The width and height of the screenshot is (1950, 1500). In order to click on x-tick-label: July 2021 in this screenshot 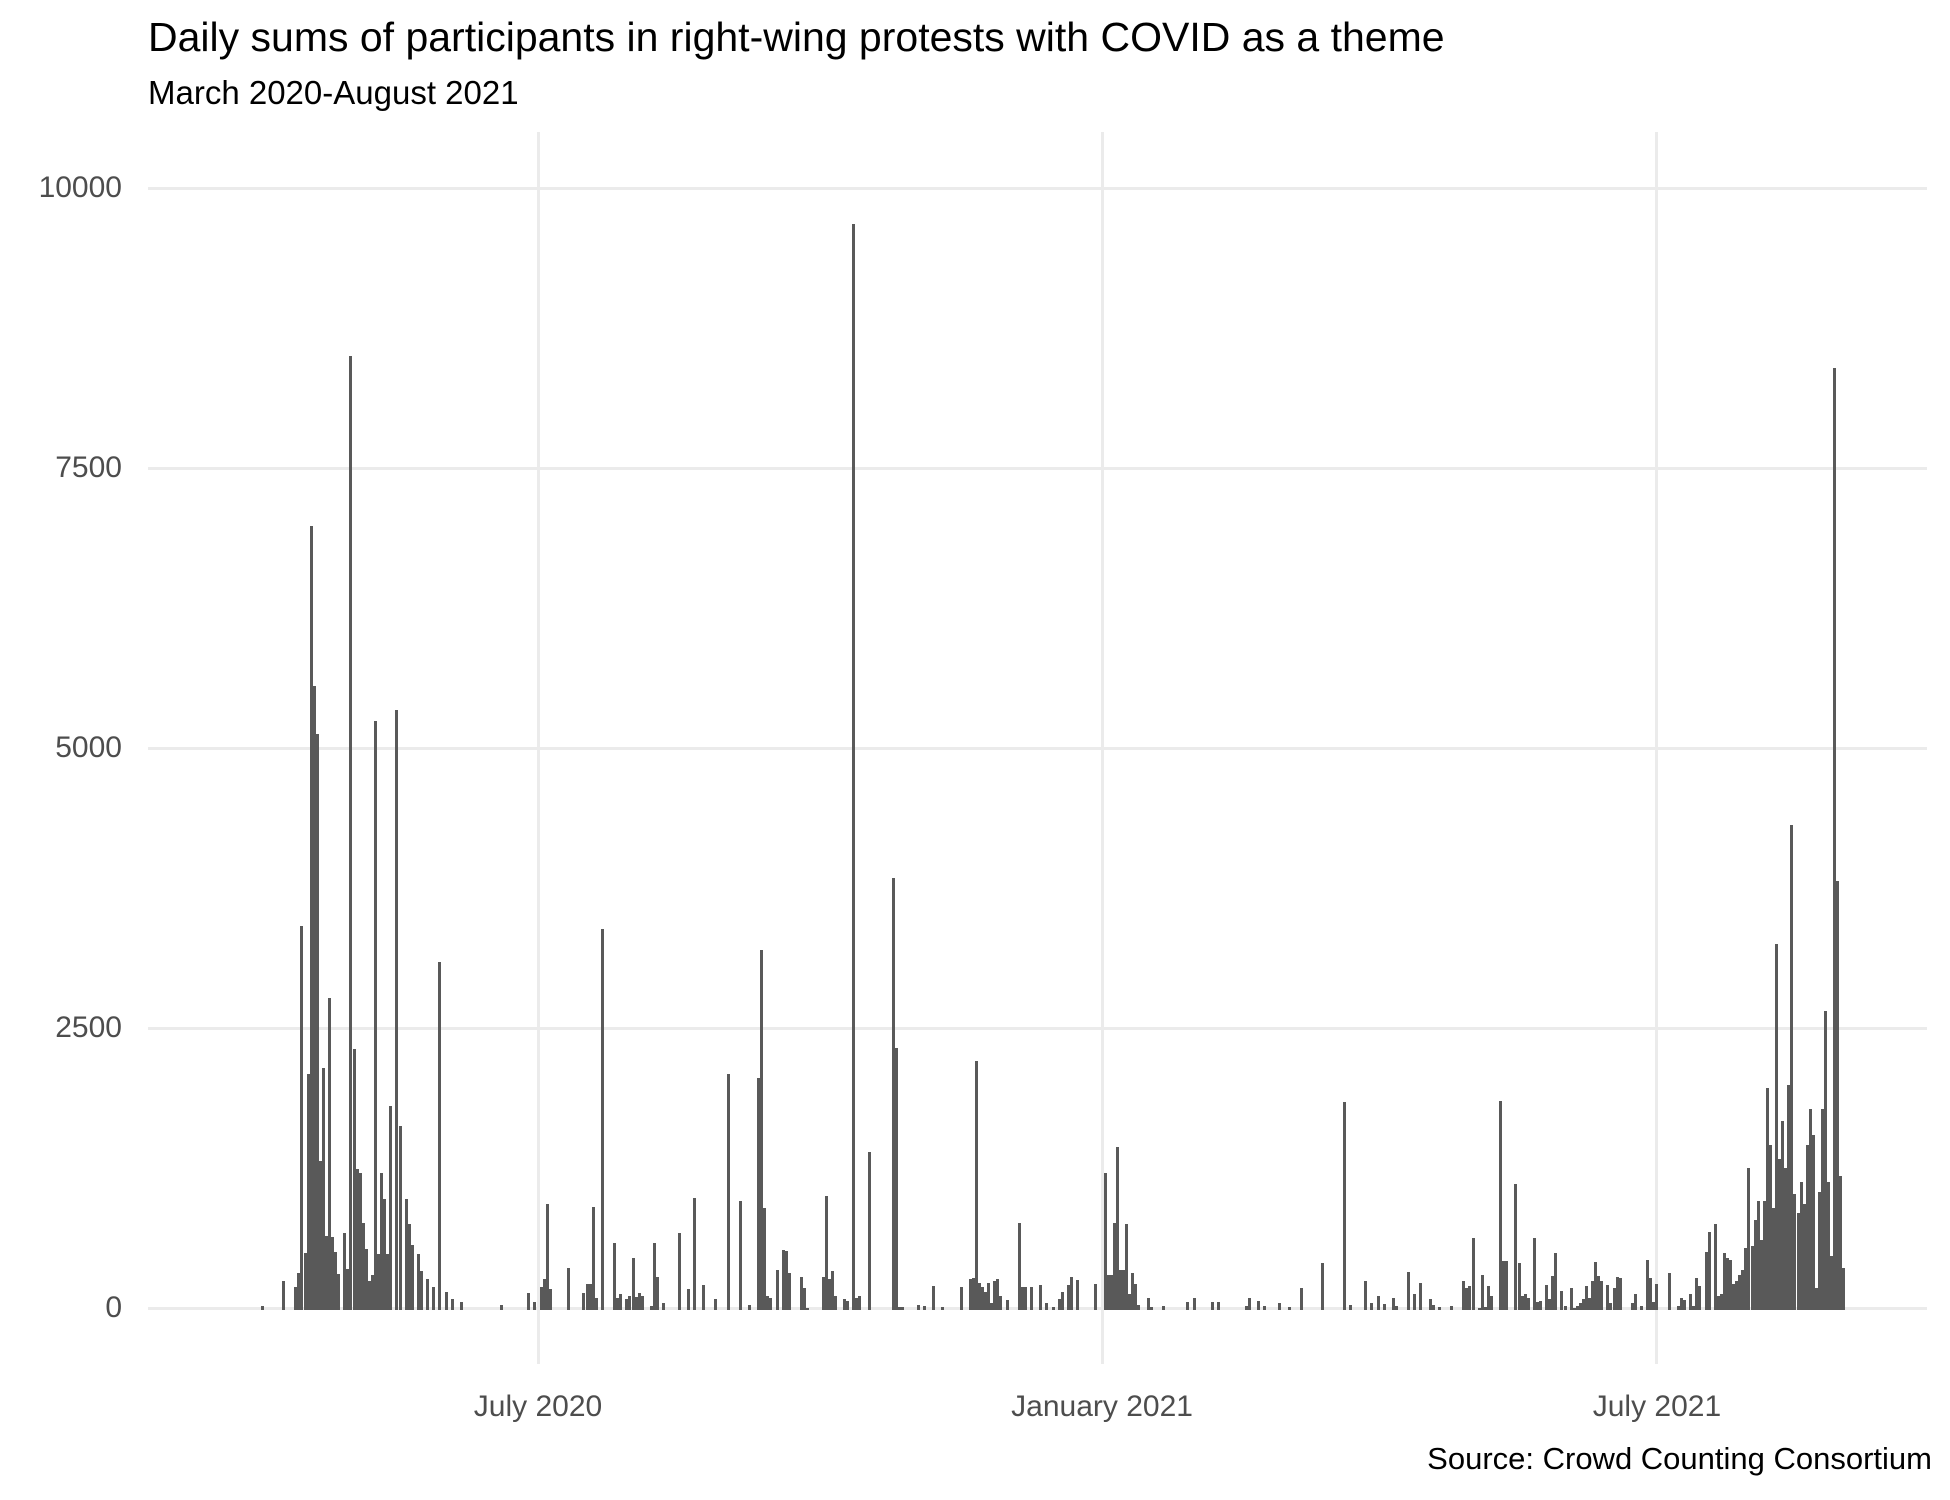, I will do `click(1657, 1406)`.